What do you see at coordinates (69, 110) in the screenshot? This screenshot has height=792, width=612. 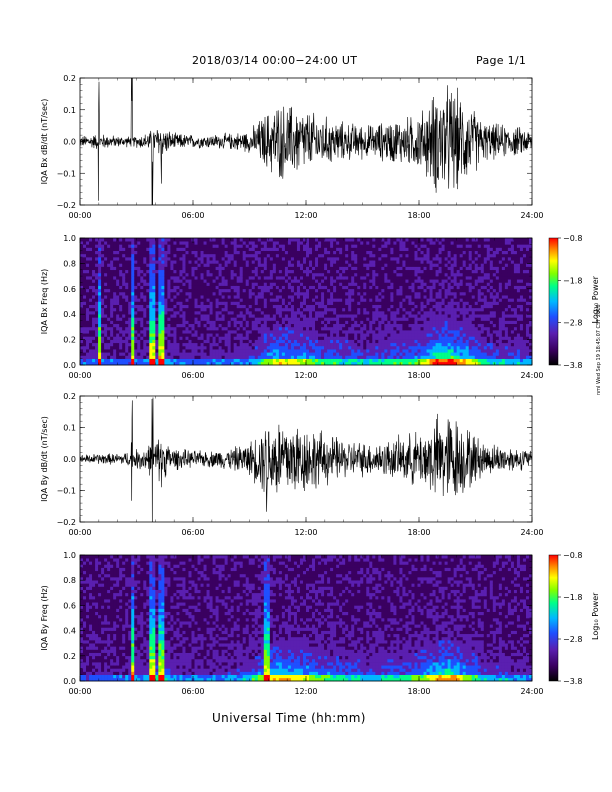 I see `y-tick-label: 0.1` at bounding box center [69, 110].